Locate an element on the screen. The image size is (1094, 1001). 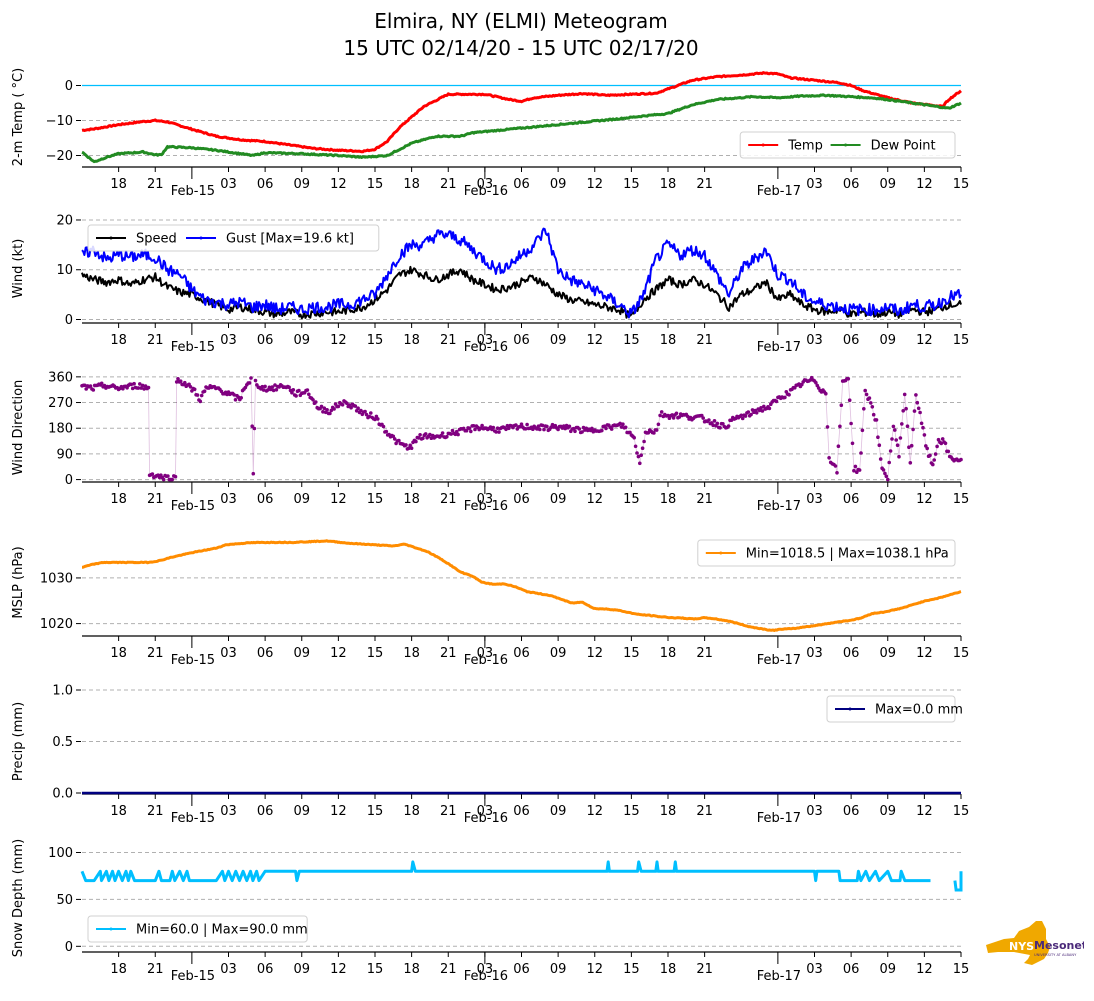
nys-mesonet-logo: NYS Mesonet UNIVERSITY AT ALBANY is located at coordinates (1035, 944).